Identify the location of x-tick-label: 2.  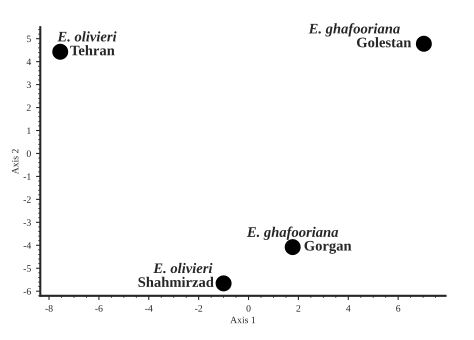
(298, 308).